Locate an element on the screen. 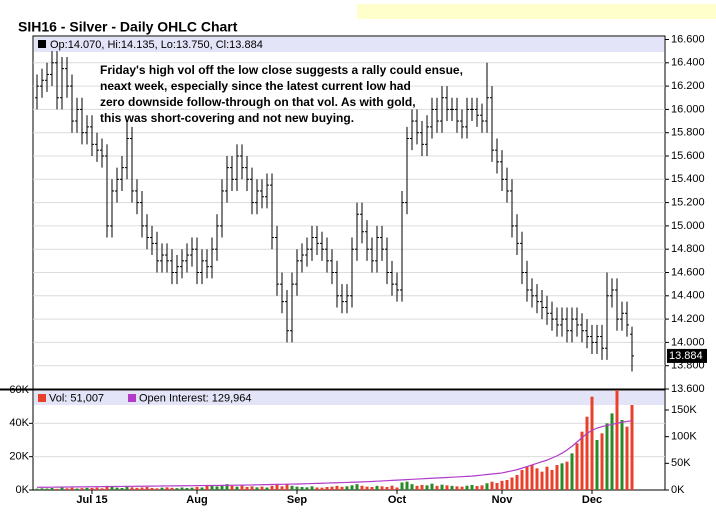 The image size is (716, 516). x-tick-label: Oct is located at coordinates (397, 500).